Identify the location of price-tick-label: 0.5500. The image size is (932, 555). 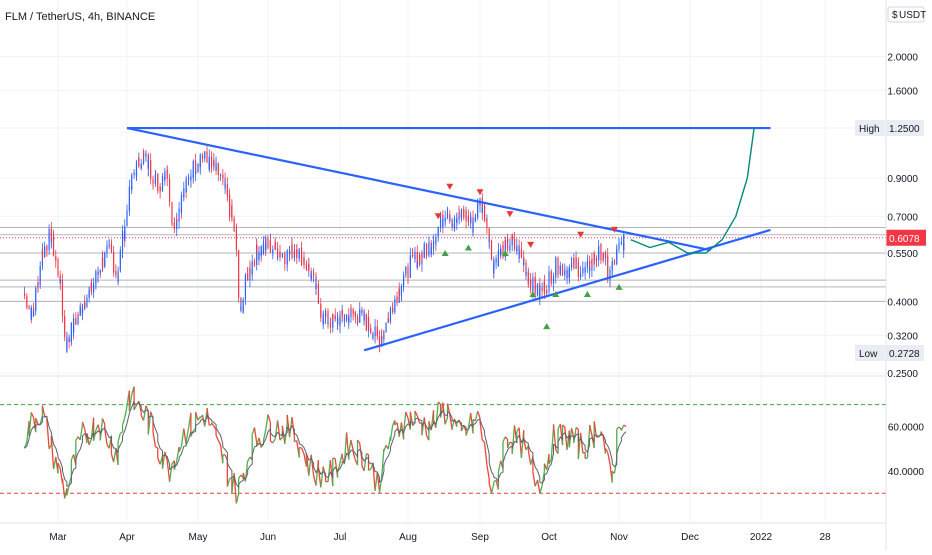
(902, 254).